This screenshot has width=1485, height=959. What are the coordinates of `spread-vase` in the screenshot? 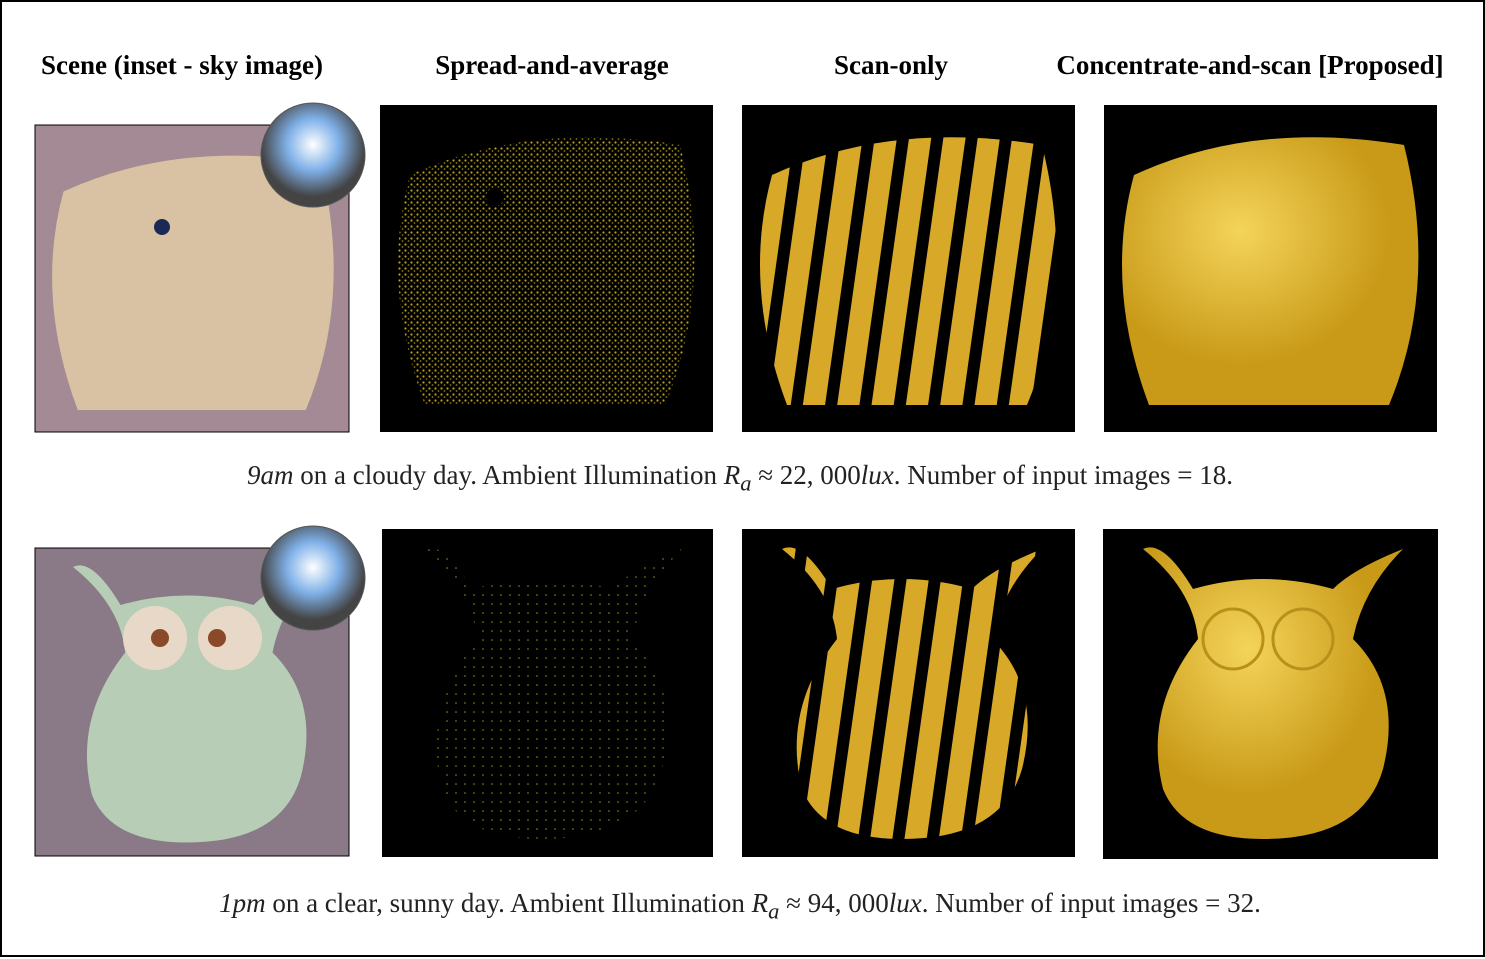 It's located at (546, 268).